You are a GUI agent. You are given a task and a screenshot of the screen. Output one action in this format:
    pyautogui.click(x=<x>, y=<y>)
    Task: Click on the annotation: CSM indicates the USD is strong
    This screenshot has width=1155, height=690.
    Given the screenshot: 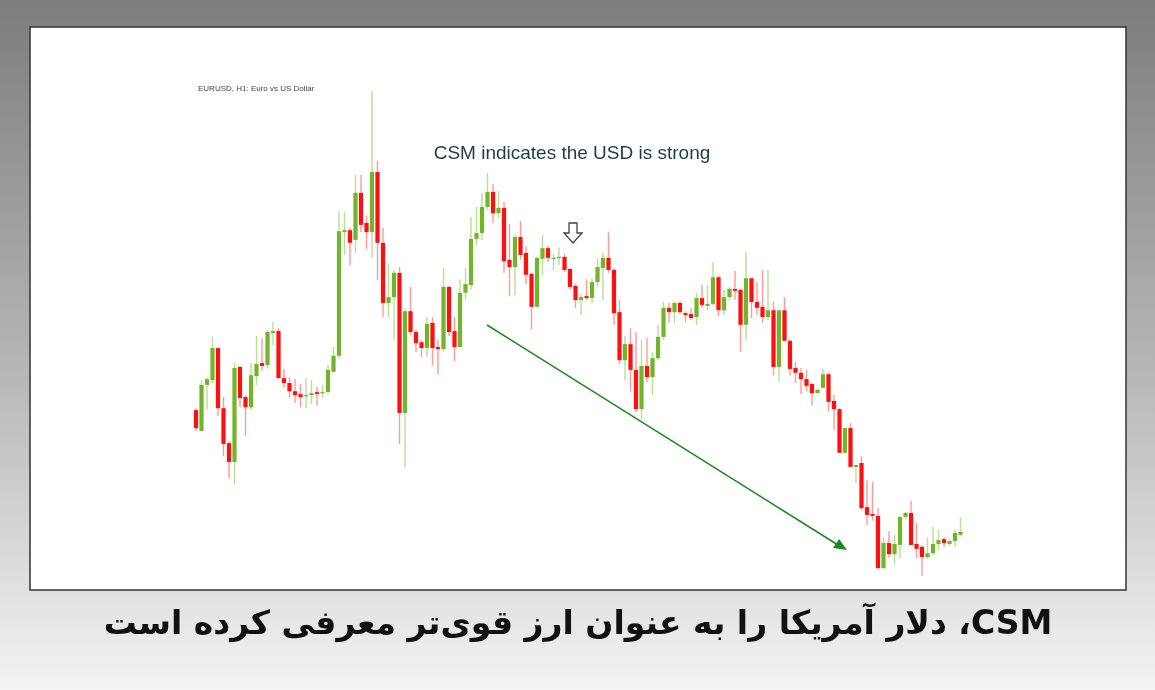 What is the action you would take?
    pyautogui.click(x=572, y=152)
    